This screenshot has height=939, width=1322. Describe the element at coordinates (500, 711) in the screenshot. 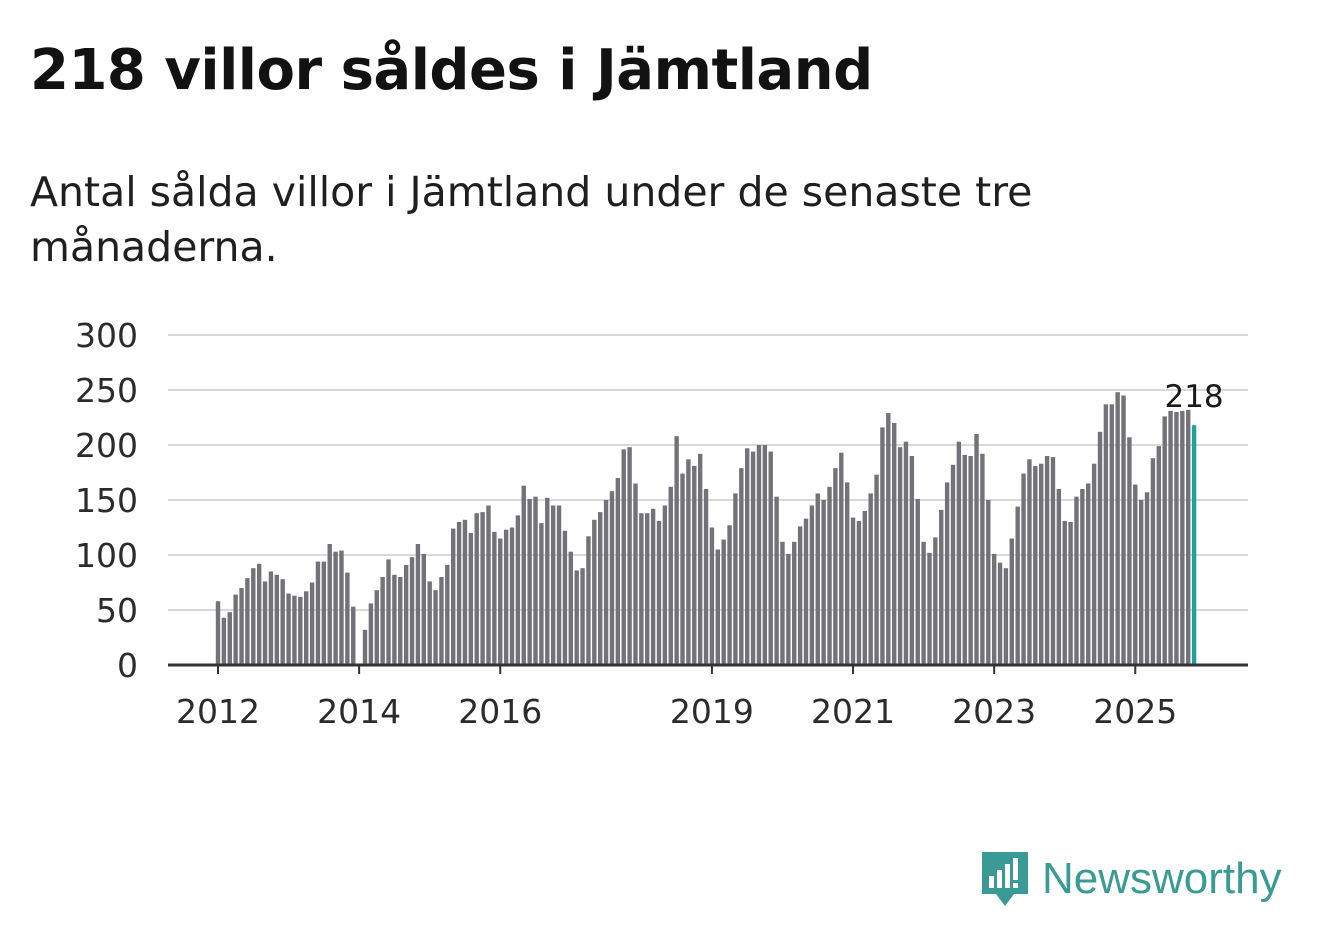

I see `x-tick-label: 2016` at that location.